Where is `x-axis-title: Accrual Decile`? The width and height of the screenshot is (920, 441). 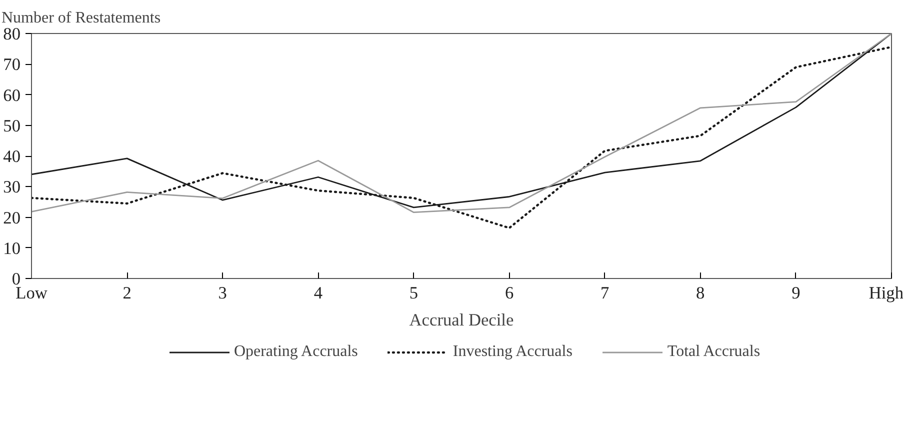
x-axis-title: Accrual Decile is located at coordinates (461, 320).